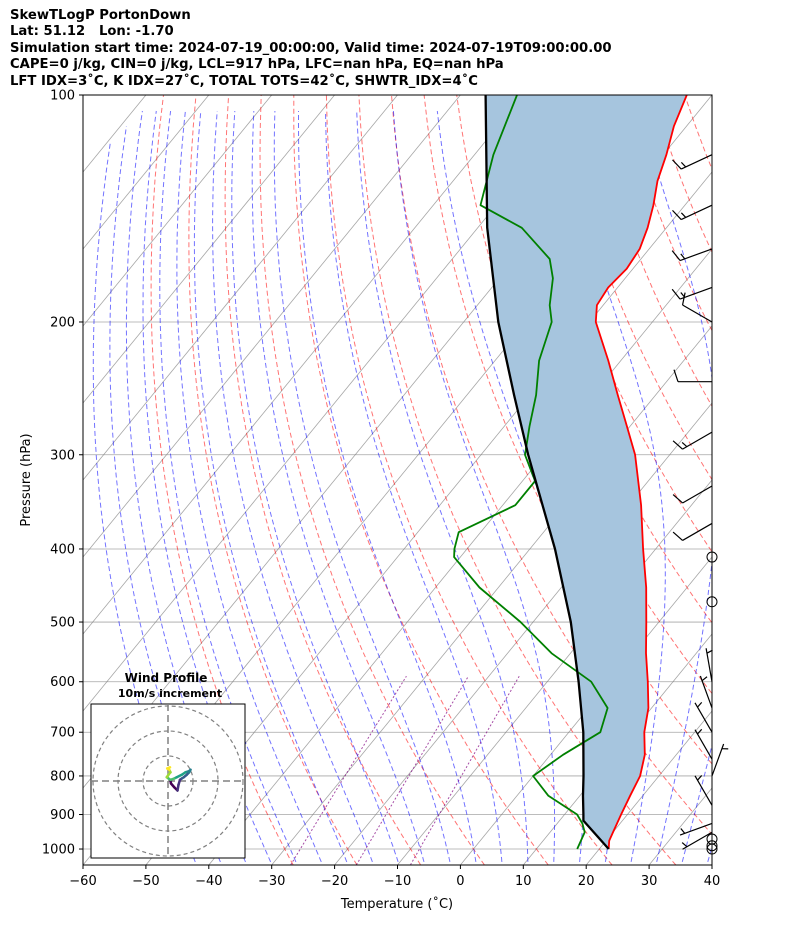 This screenshot has height=937, width=794. Describe the element at coordinates (62, 322) in the screenshot. I see `y-tick-label: 200` at that location.